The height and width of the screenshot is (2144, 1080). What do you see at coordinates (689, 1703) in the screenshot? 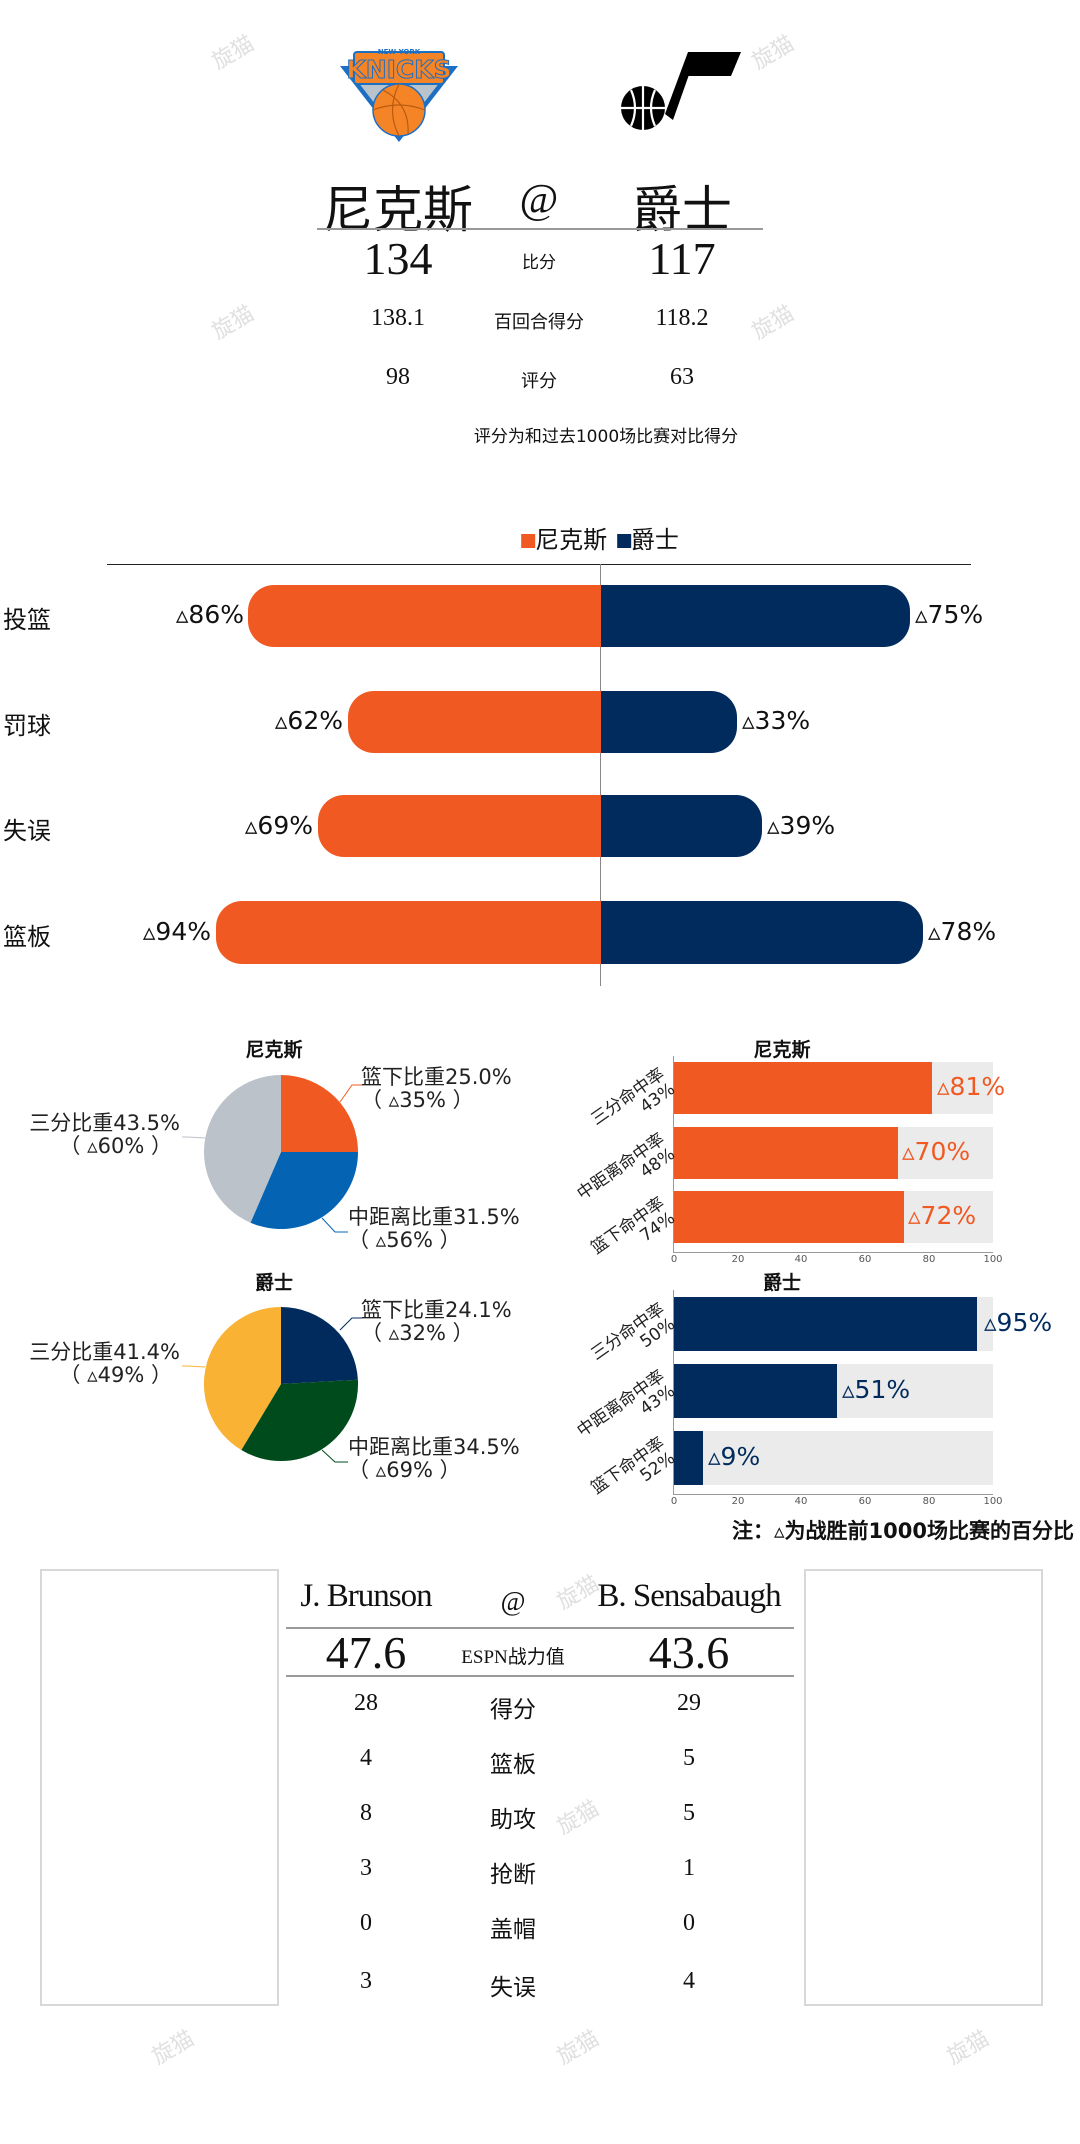
I see `away-stat: 29` at bounding box center [689, 1703].